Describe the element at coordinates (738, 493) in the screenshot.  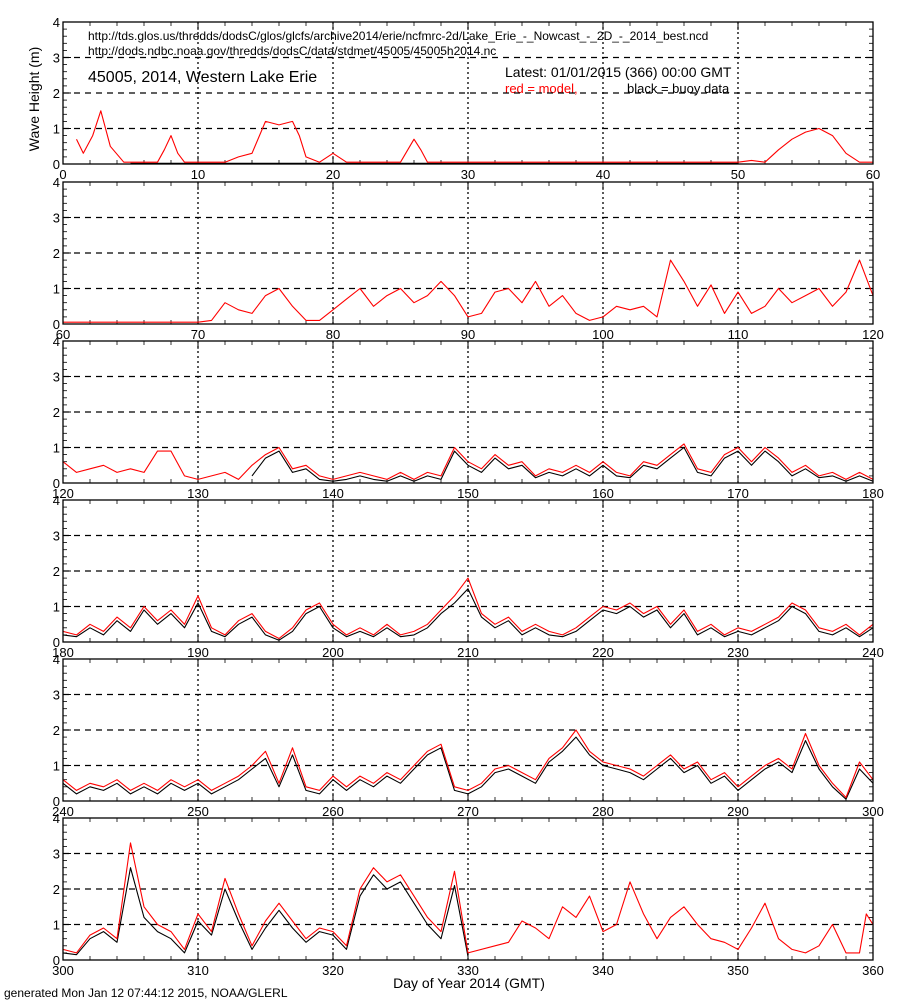
I see `x-tick-label: 170` at that location.